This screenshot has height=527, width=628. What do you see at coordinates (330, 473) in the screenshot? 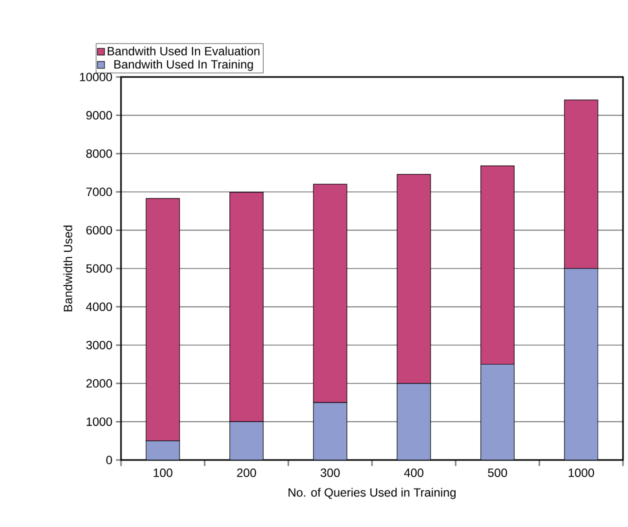
I see `x-tick-label: 300` at bounding box center [330, 473].